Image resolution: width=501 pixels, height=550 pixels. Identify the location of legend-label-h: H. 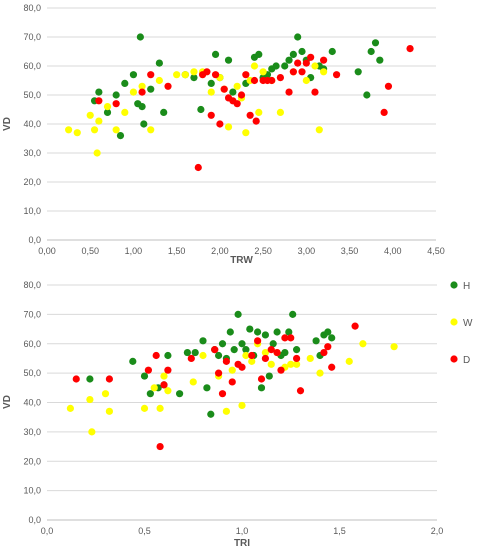
(466, 286).